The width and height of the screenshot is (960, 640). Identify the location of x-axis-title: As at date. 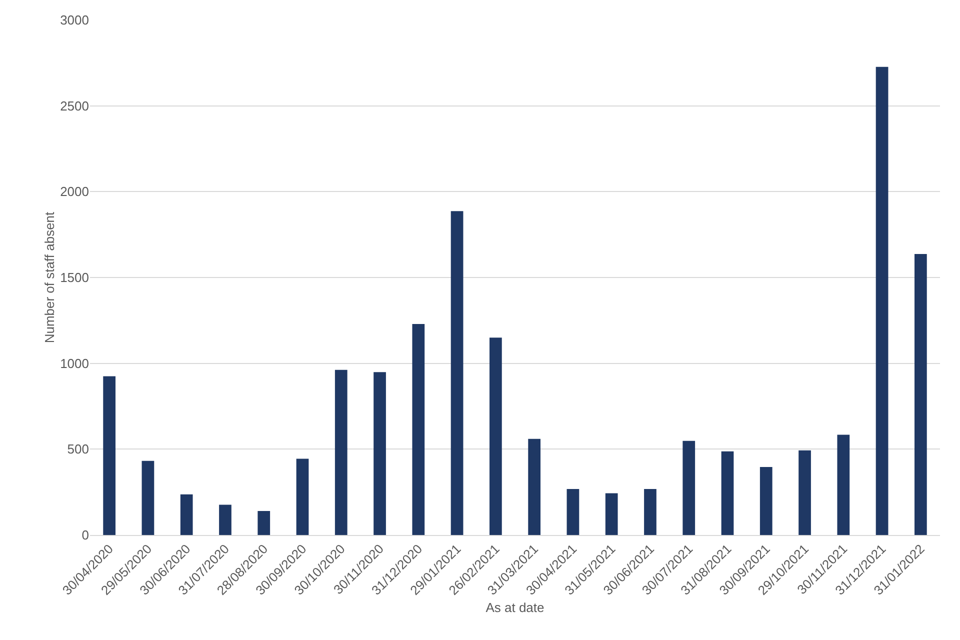
(515, 607).